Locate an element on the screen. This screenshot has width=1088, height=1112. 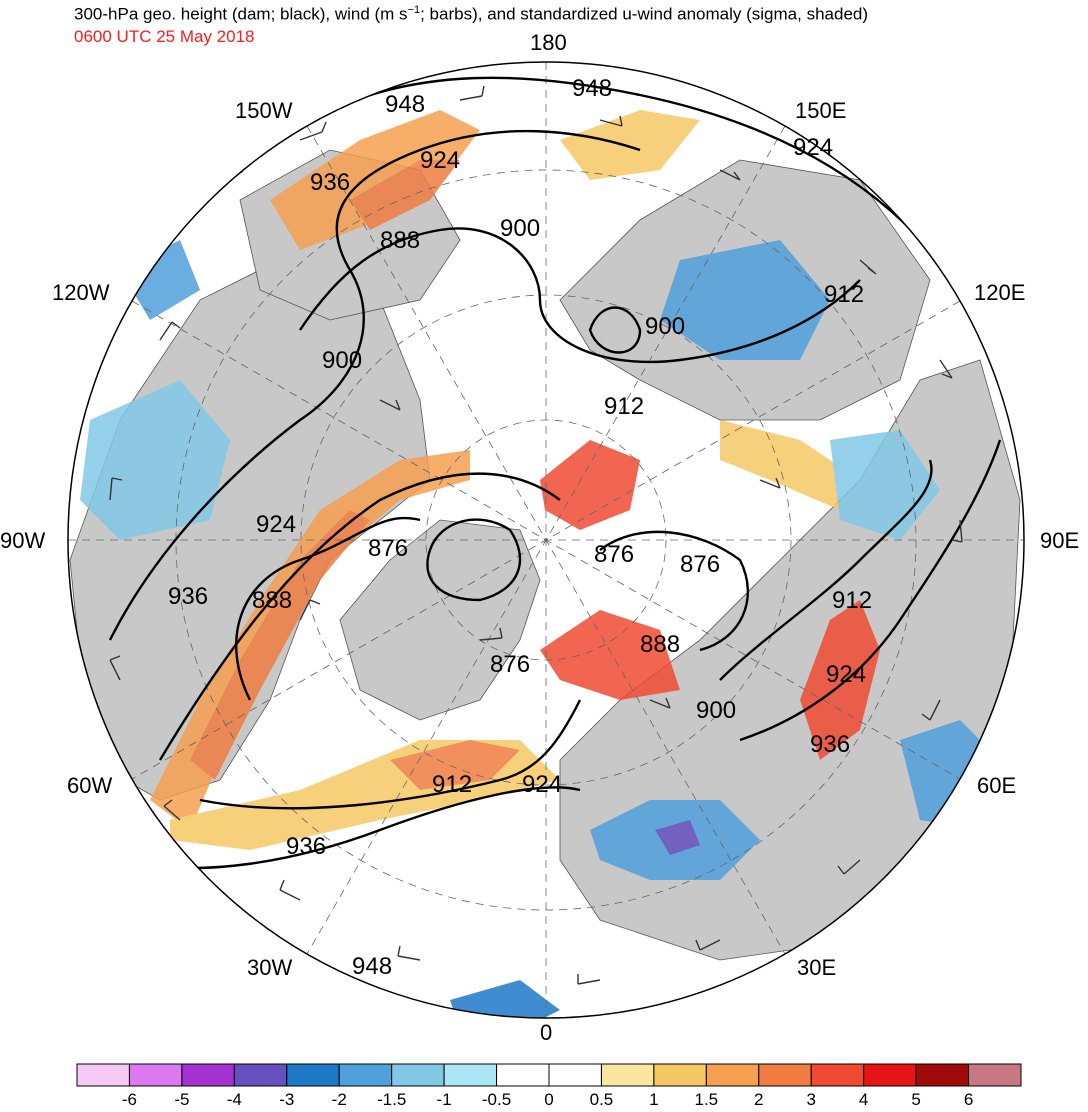
lon-label-90e: 90E is located at coordinates (1060, 540).